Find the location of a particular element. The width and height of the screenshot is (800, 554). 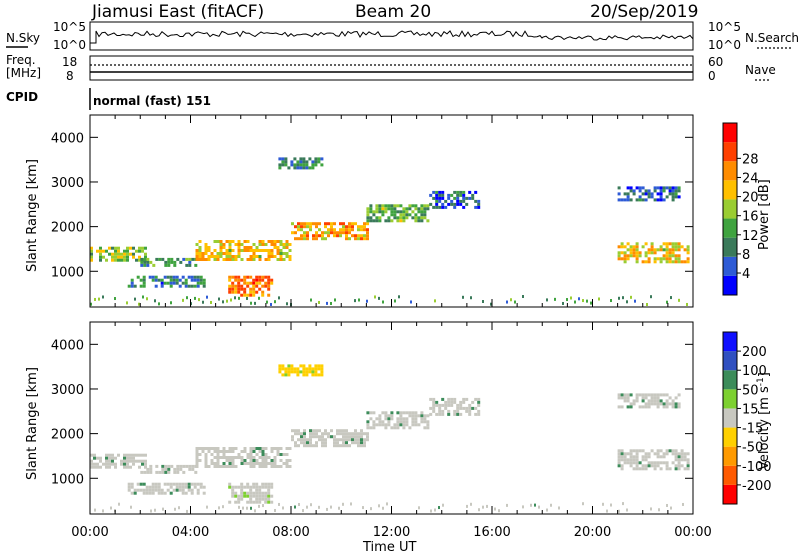

beam-title: Beam 20 is located at coordinates (393, 12).